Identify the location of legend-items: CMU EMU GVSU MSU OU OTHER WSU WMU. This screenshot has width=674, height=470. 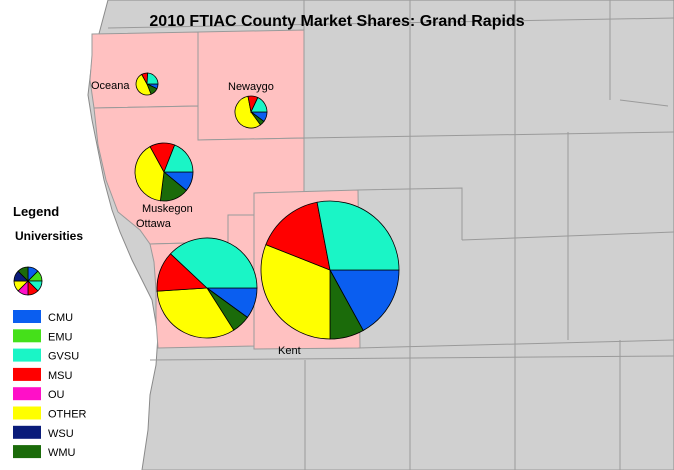
(50, 384).